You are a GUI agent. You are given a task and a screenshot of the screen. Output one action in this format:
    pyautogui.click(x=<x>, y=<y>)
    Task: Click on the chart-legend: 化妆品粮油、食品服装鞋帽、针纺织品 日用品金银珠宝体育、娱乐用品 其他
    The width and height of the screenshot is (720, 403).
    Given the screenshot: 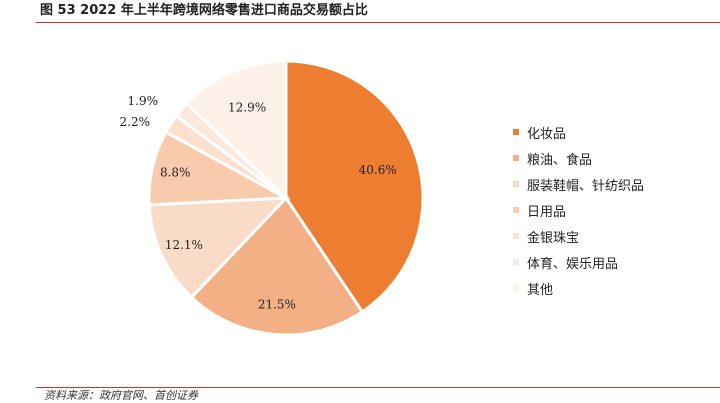 What is the action you would take?
    pyautogui.click(x=578, y=210)
    